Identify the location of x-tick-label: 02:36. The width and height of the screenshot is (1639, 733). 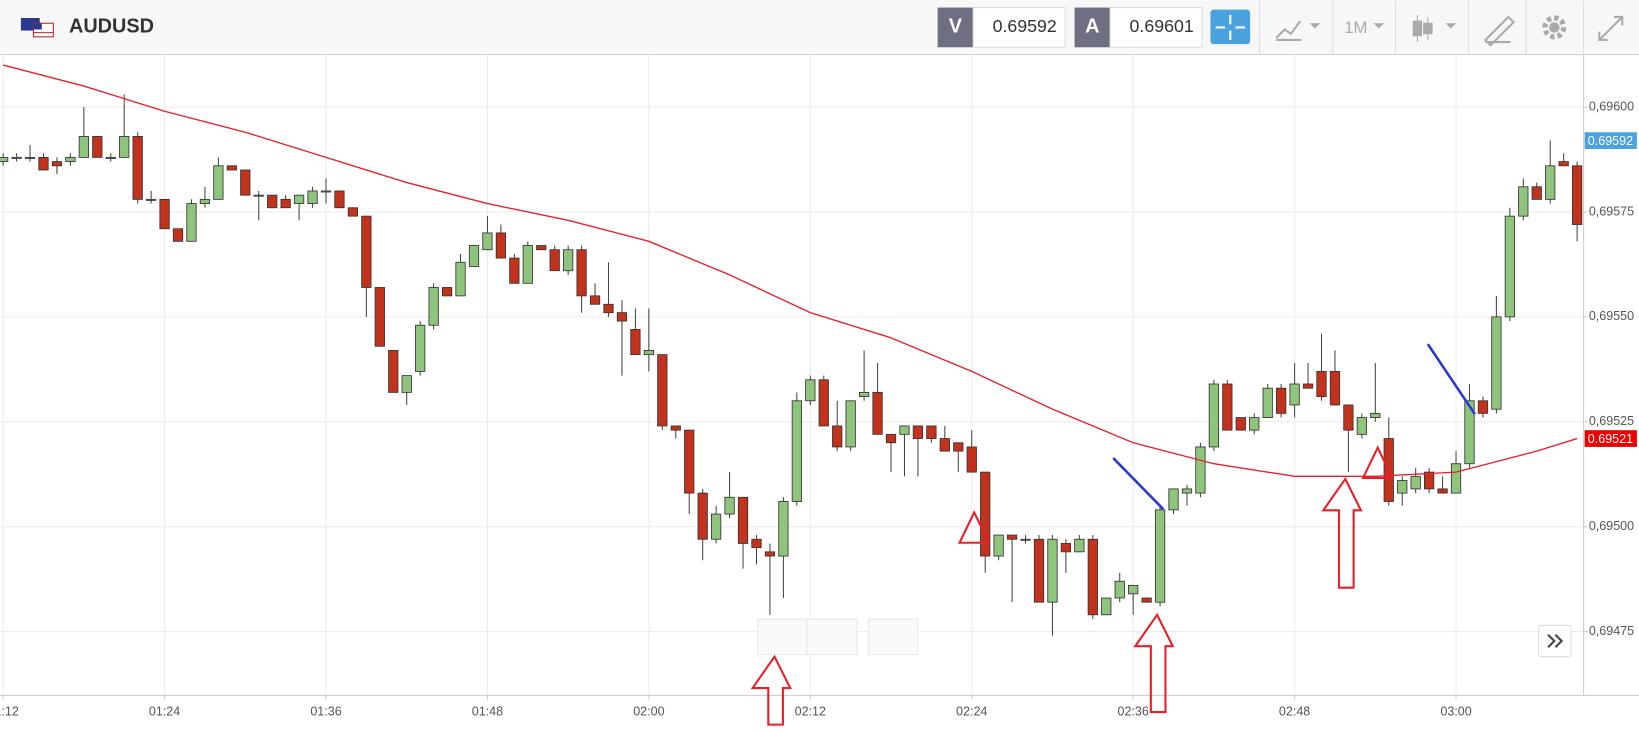
(1132, 711).